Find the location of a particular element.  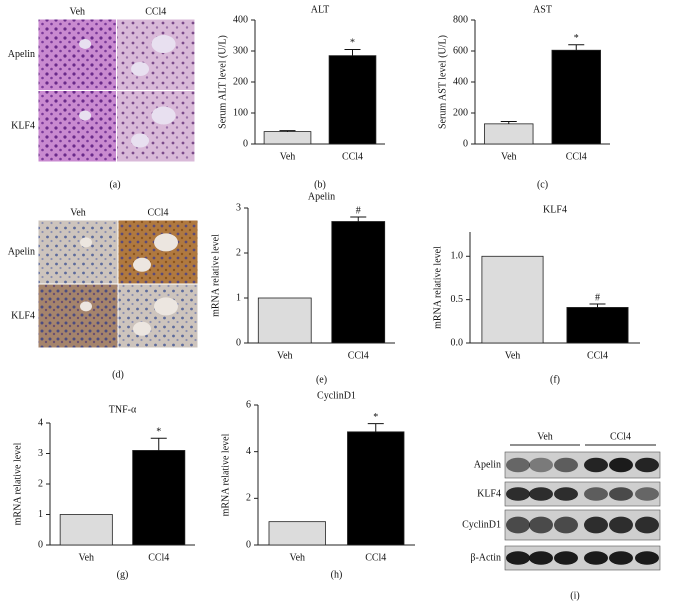

panel-label: (d) is located at coordinates (118, 374).